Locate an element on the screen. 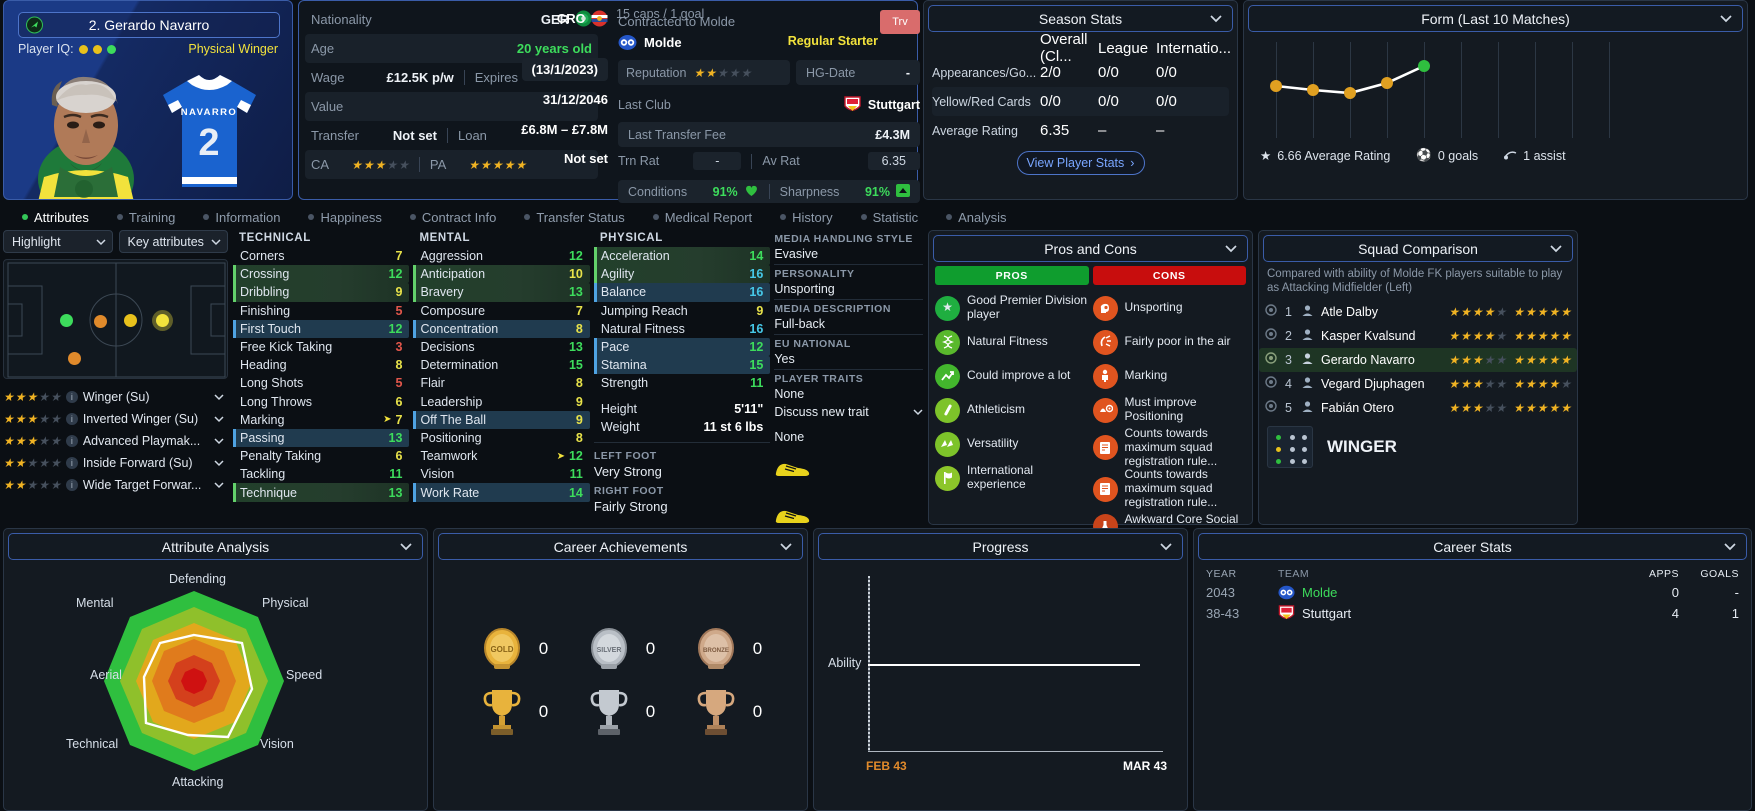 The width and height of the screenshot is (1755, 811). tab-medical-report: Medical Report is located at coordinates (702, 217).